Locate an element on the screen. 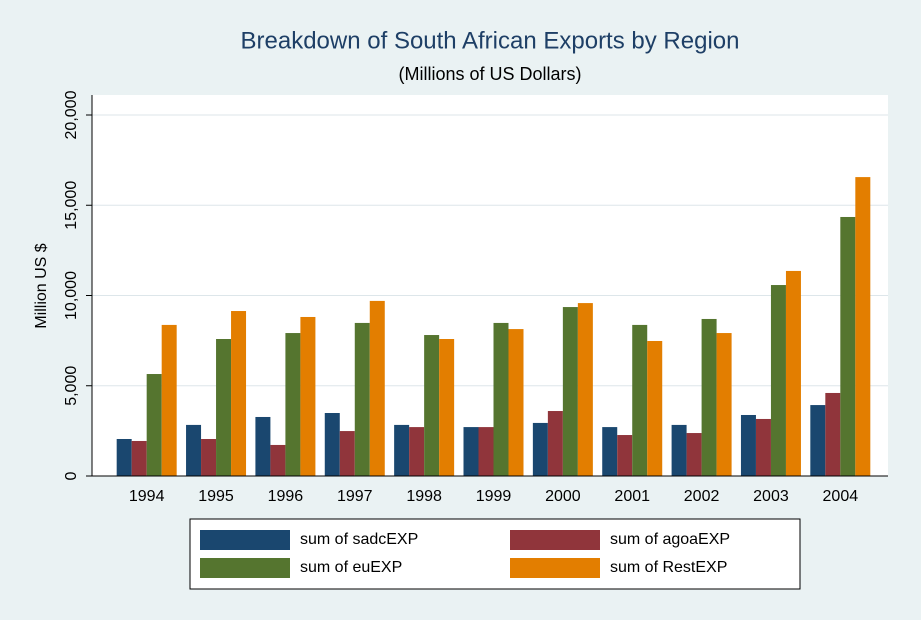  chart-subtitle: (Millions of US Dollars) is located at coordinates (489, 74).